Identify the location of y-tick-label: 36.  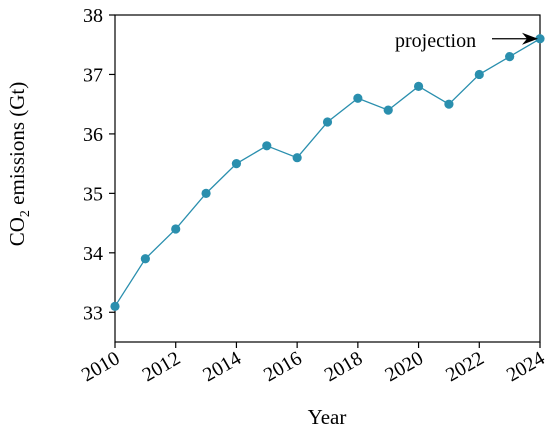
(93, 135).